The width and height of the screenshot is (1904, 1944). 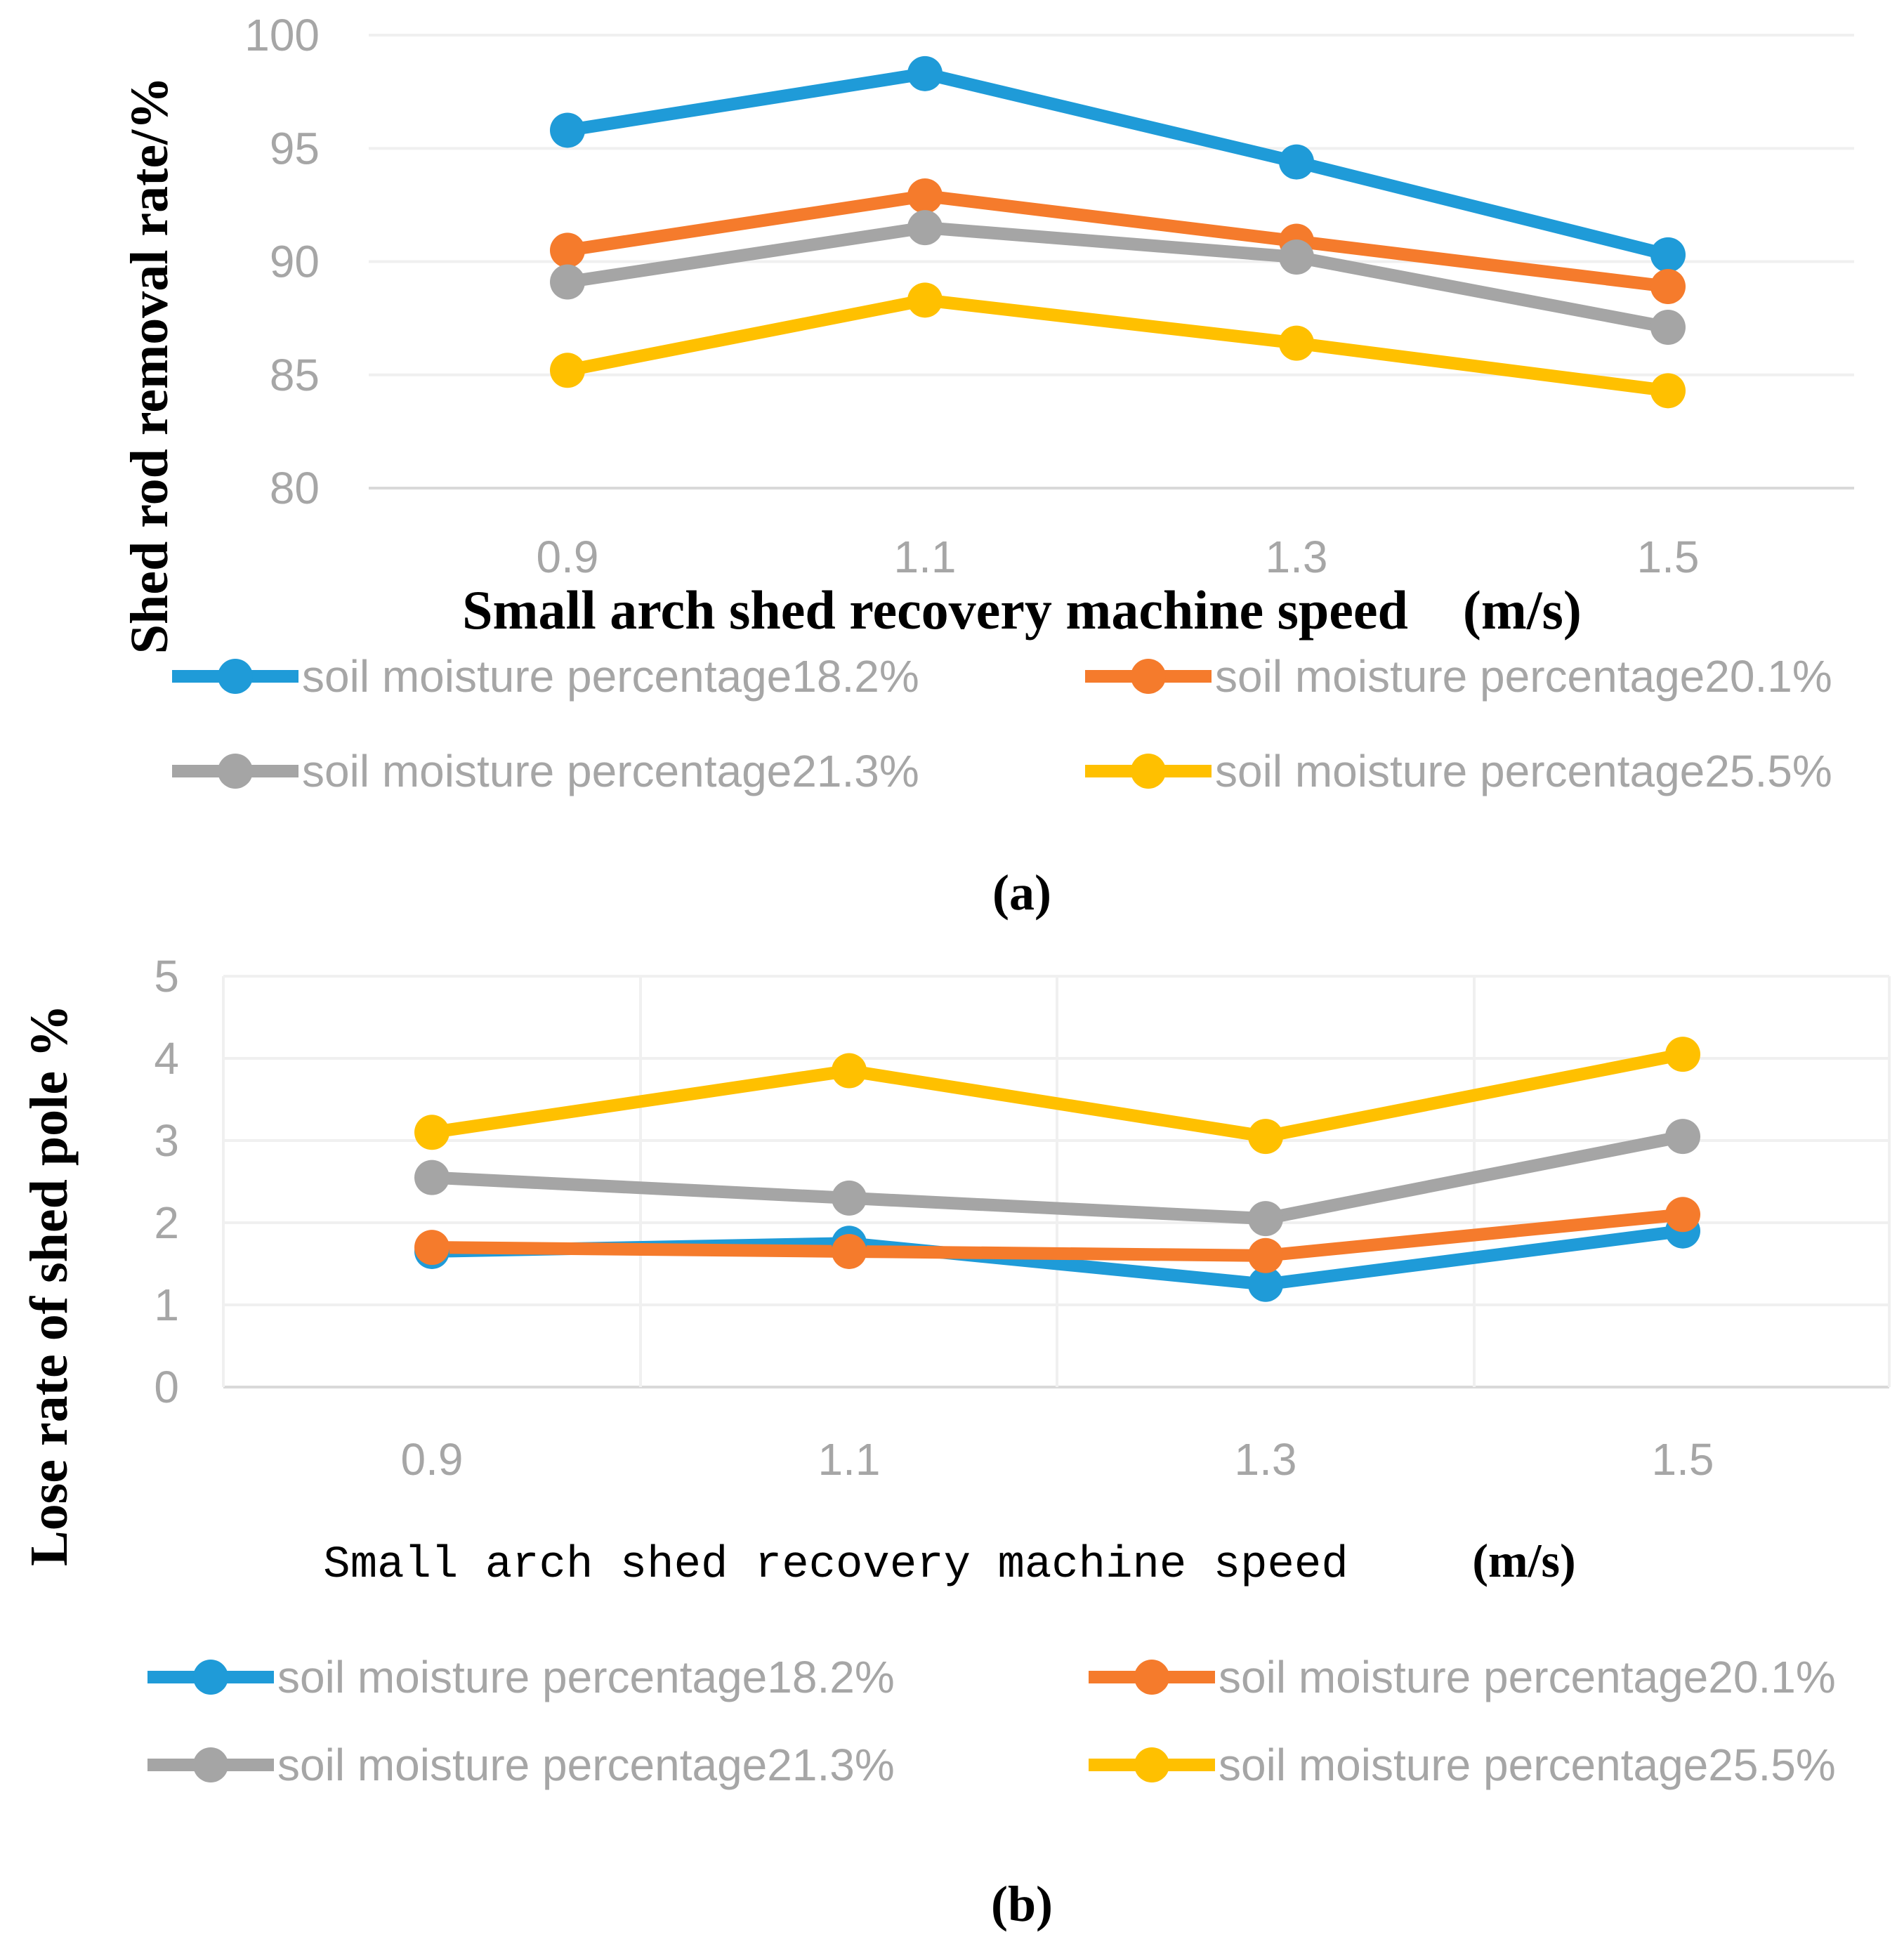 I want to click on x-tick-labels-a: 0.9 1.1 1.3 1.5, so click(x=1119, y=557).